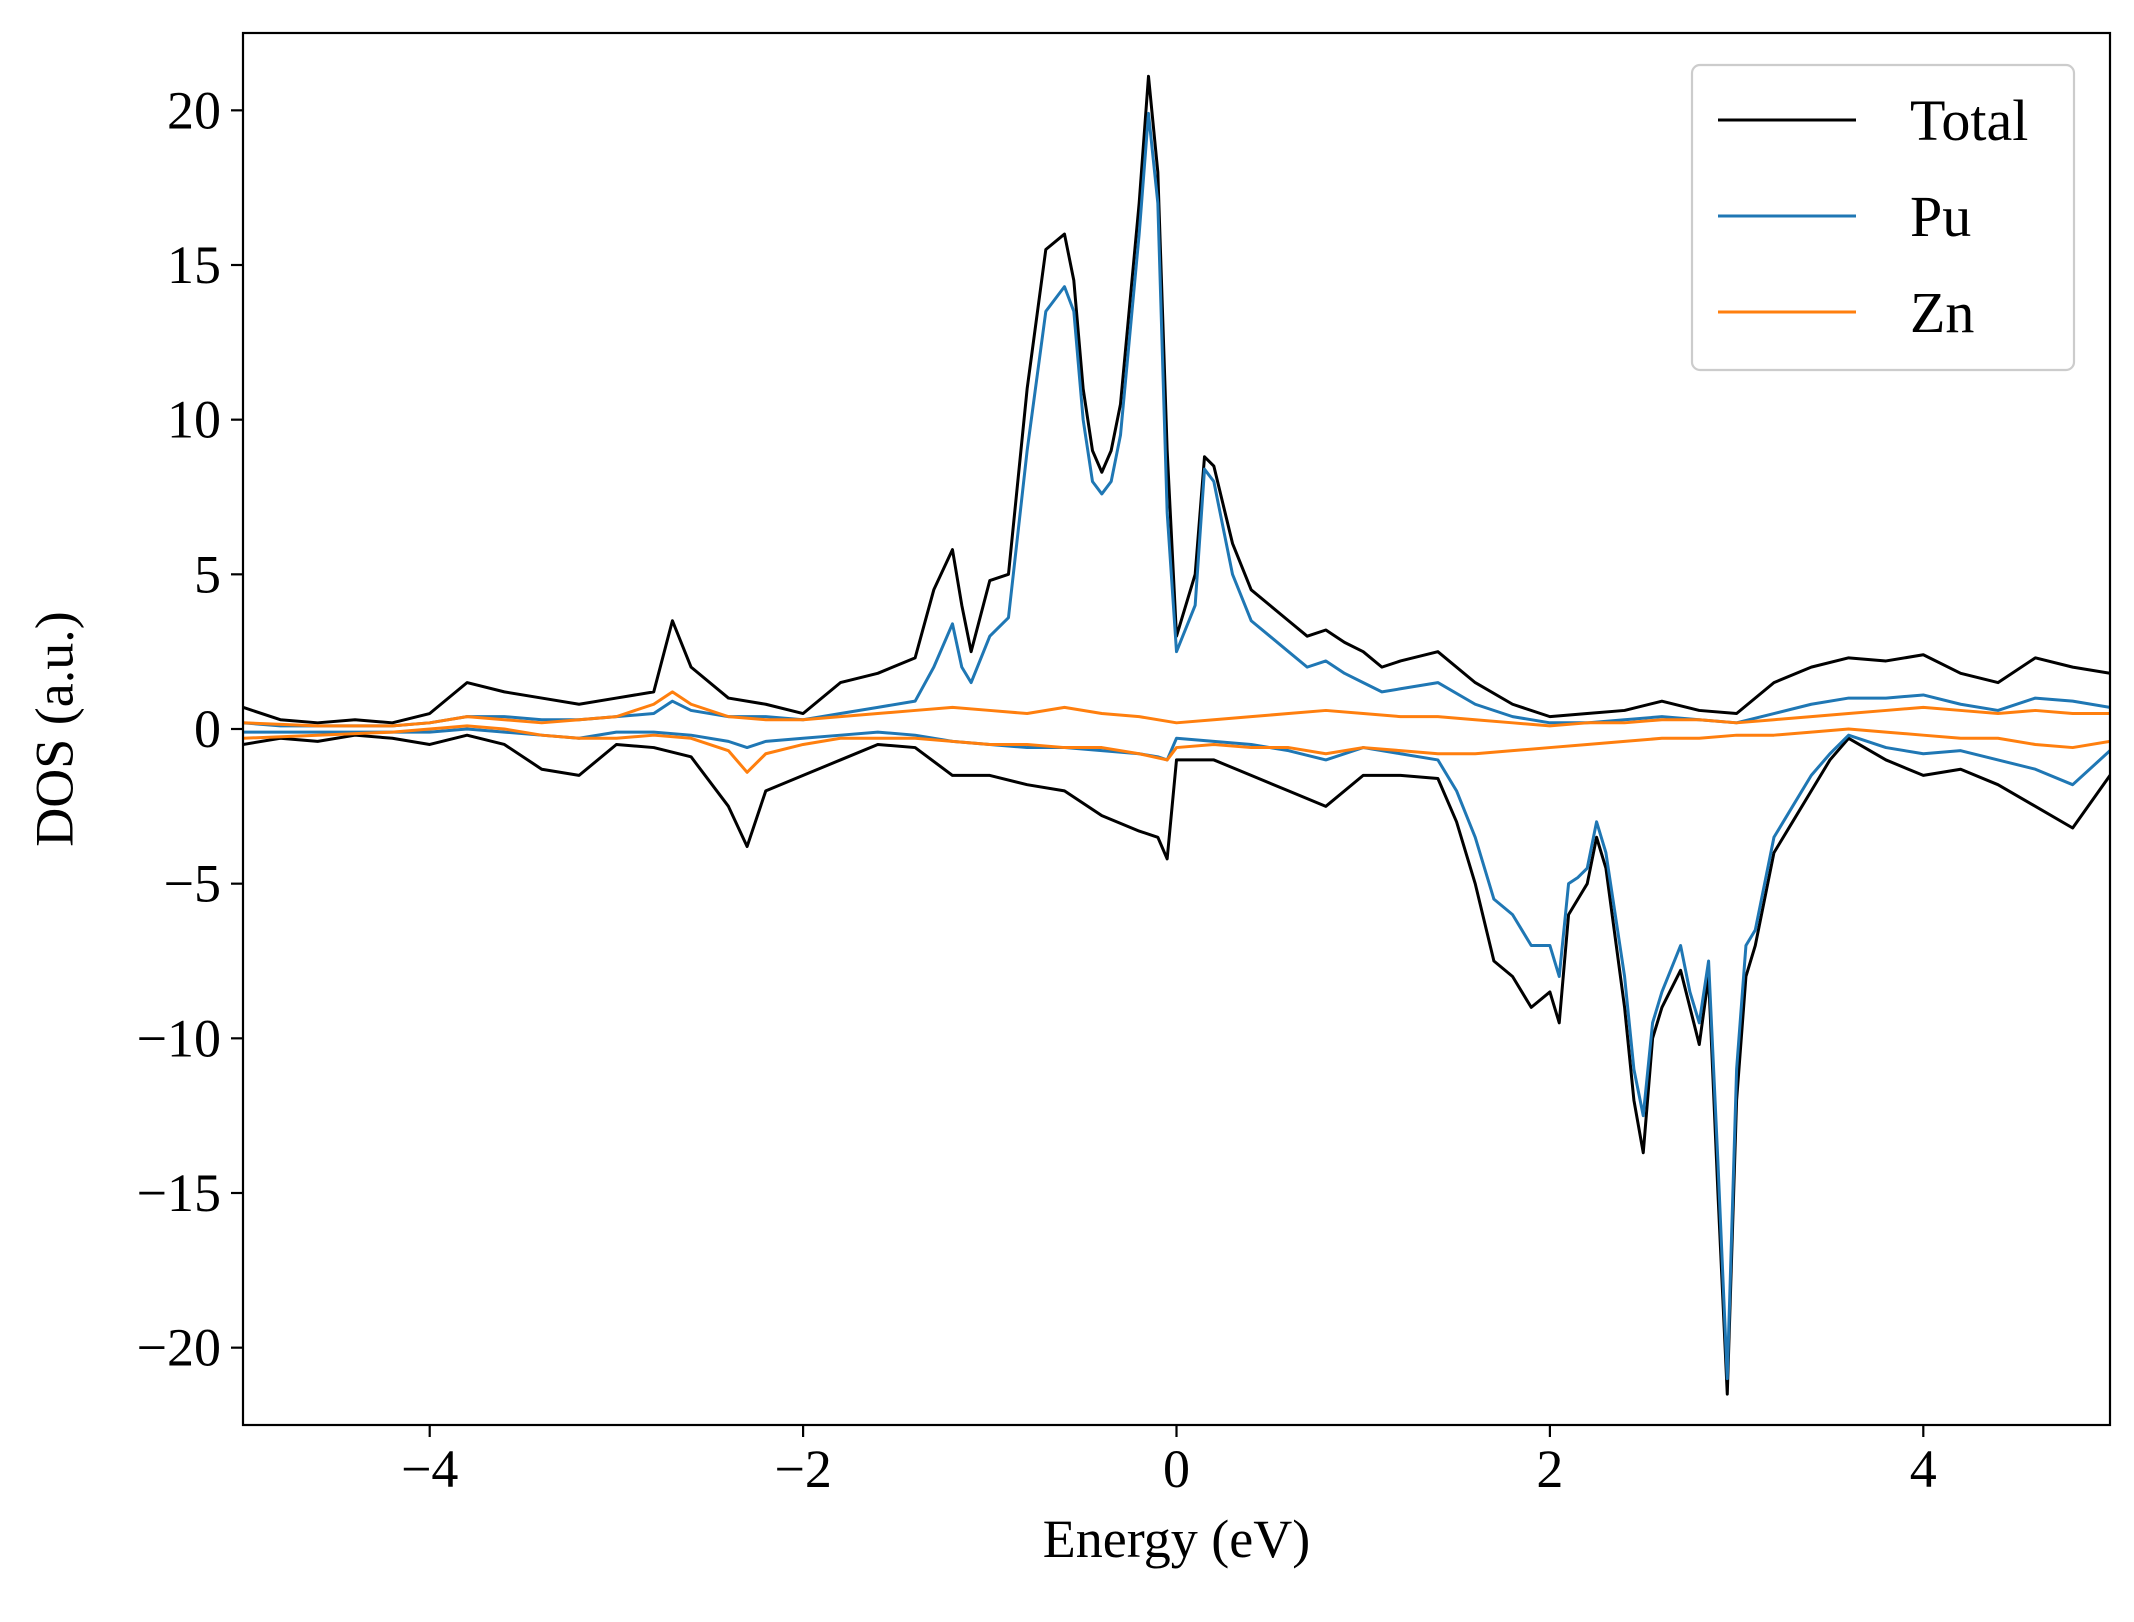 The image size is (2134, 1622). I want to click on x-axis: −4 −2 0 2 4, so click(1169, 1462).